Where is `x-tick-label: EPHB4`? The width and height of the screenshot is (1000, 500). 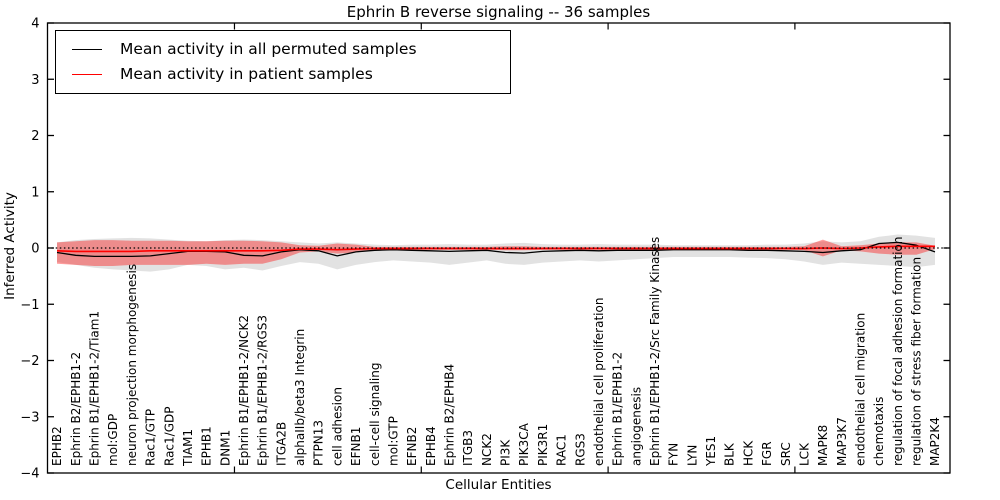
x-tick-label: EPHB4 is located at coordinates (431, 446).